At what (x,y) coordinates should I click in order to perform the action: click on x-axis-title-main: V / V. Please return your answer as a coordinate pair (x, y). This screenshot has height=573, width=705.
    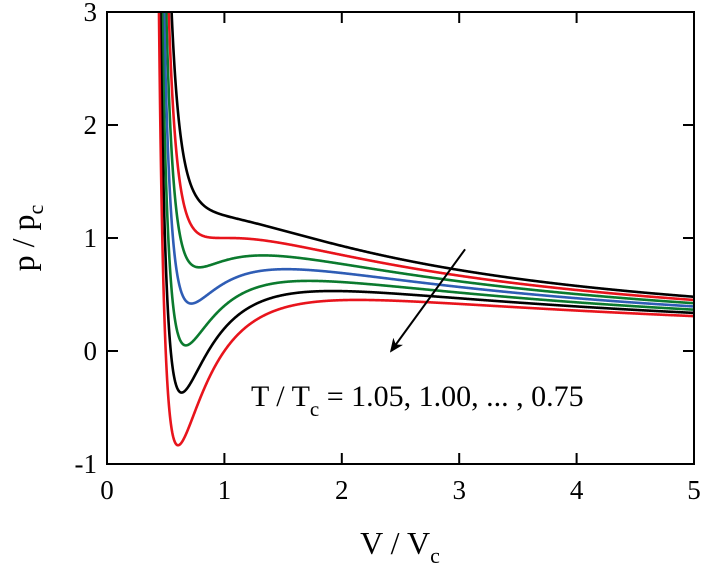
    Looking at the image, I should click on (395, 543).